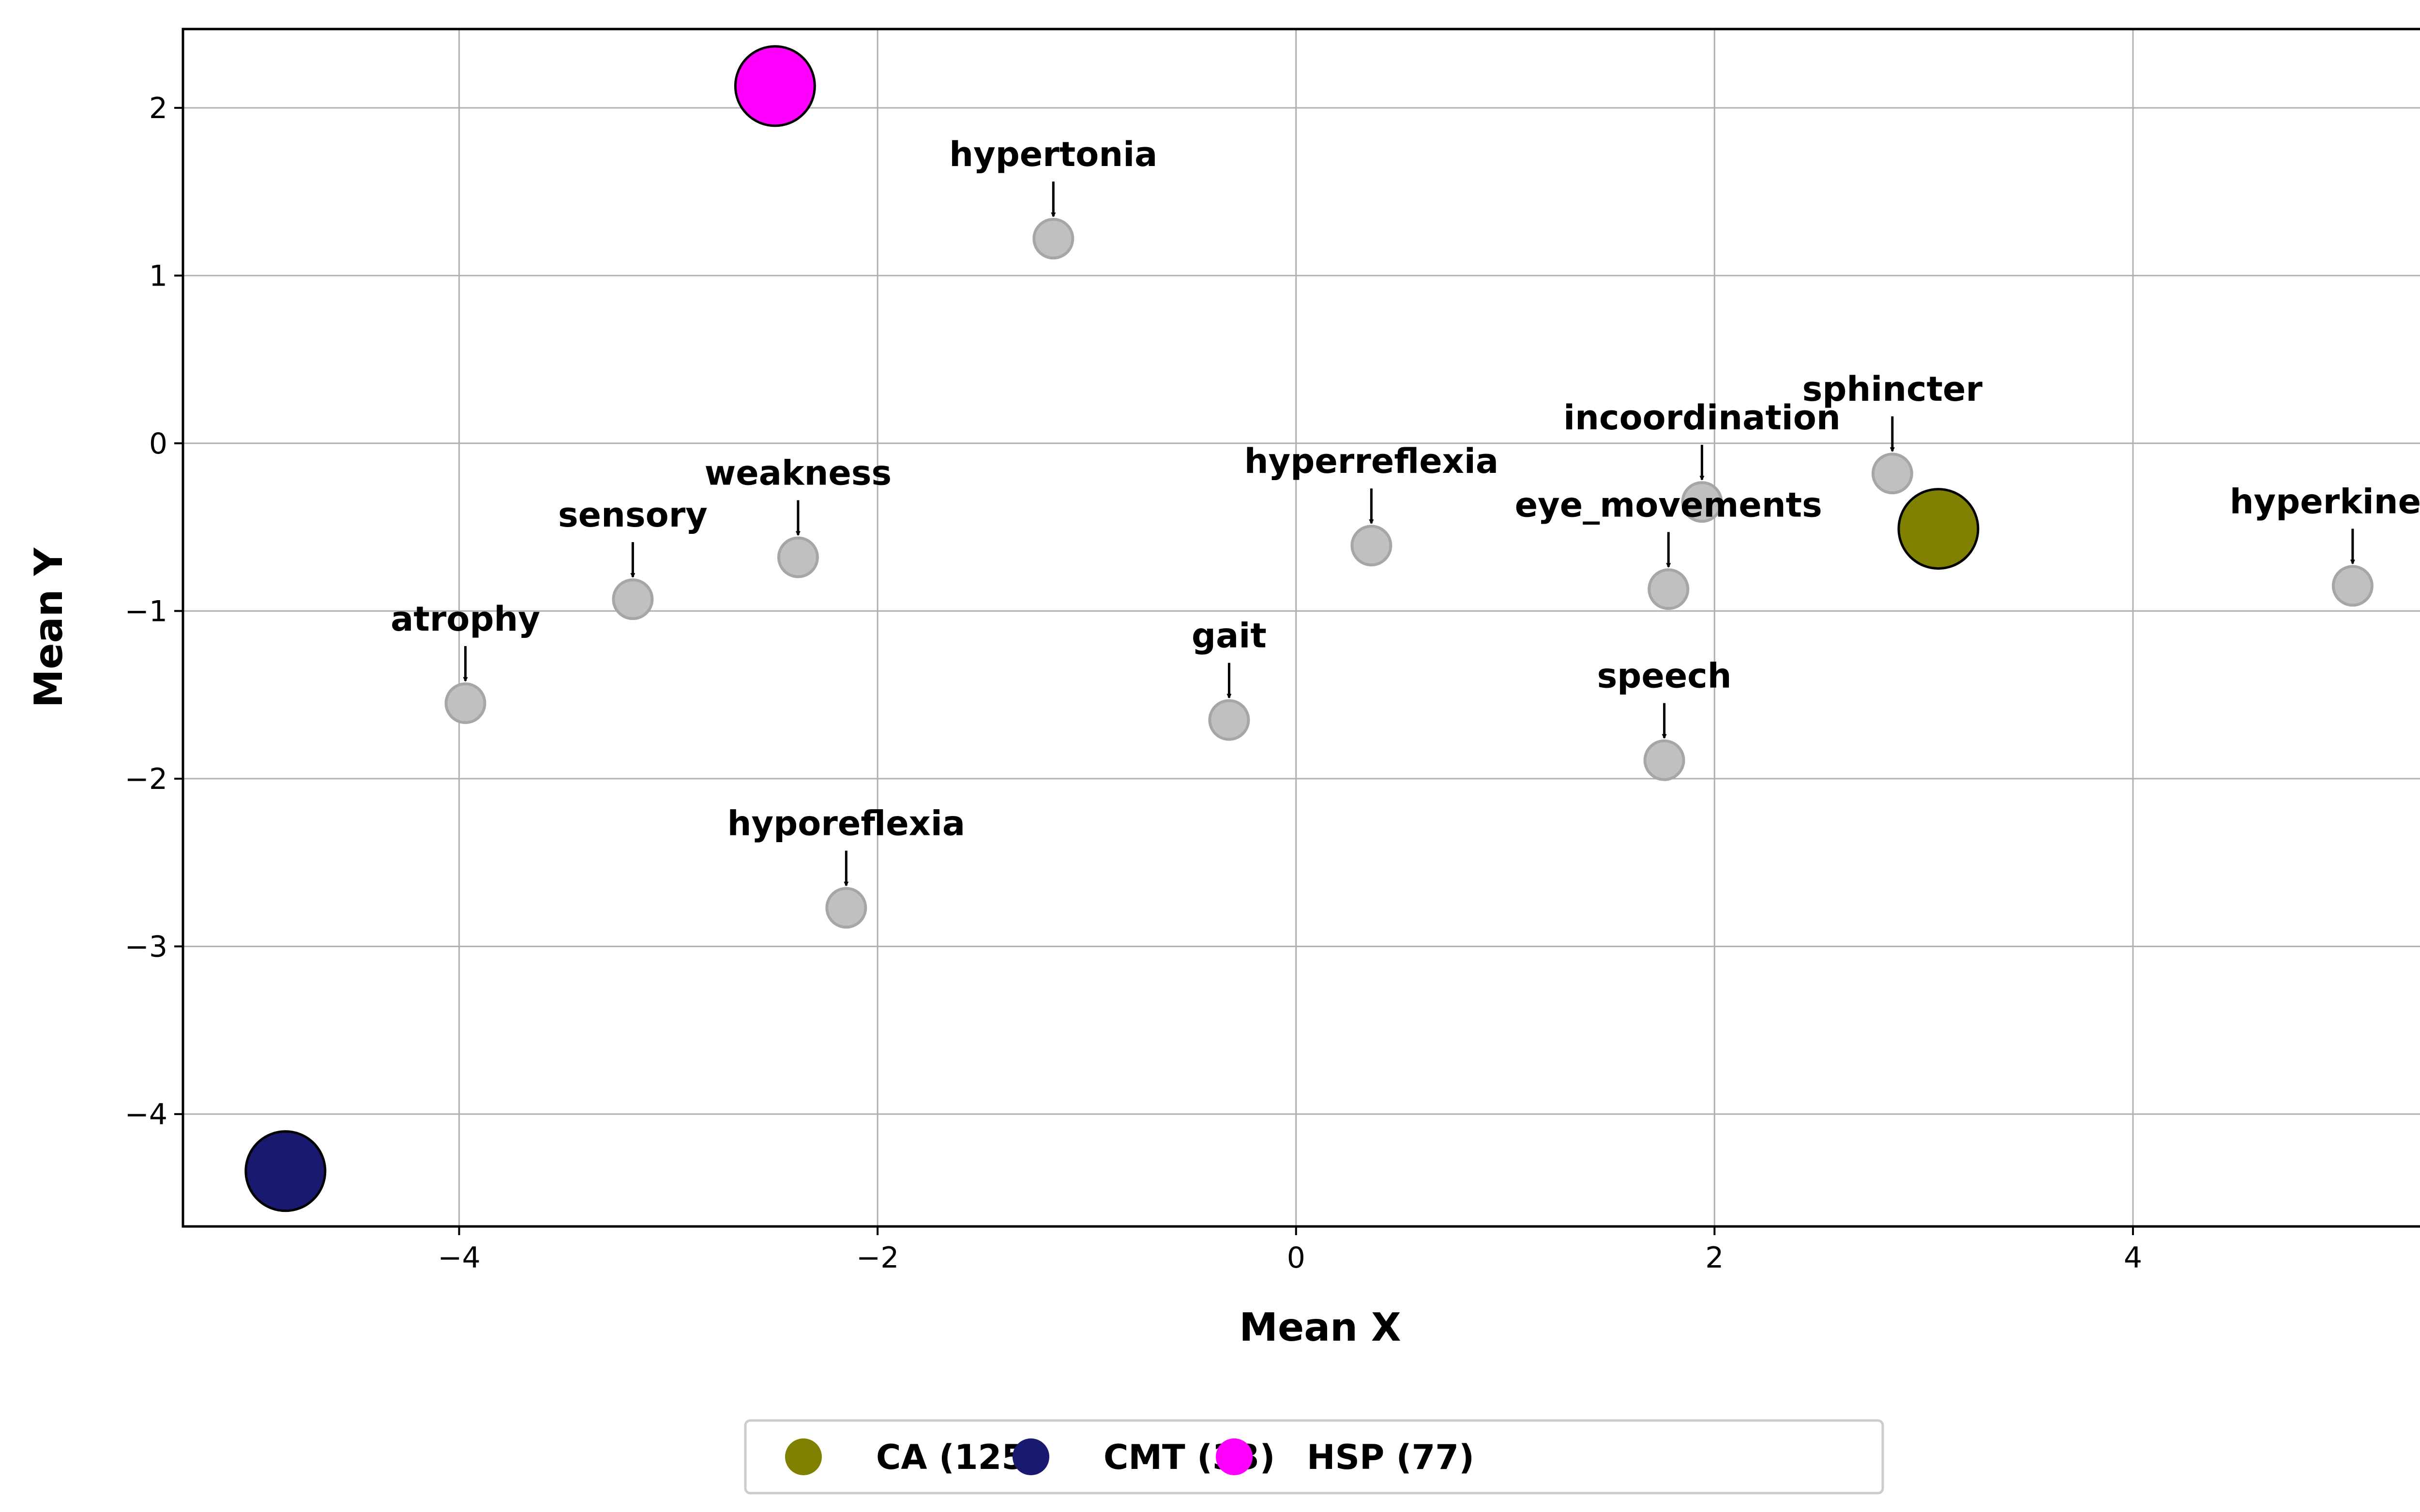  Describe the element at coordinates (633, 515) in the screenshot. I see `symptom-label: sensory` at that location.